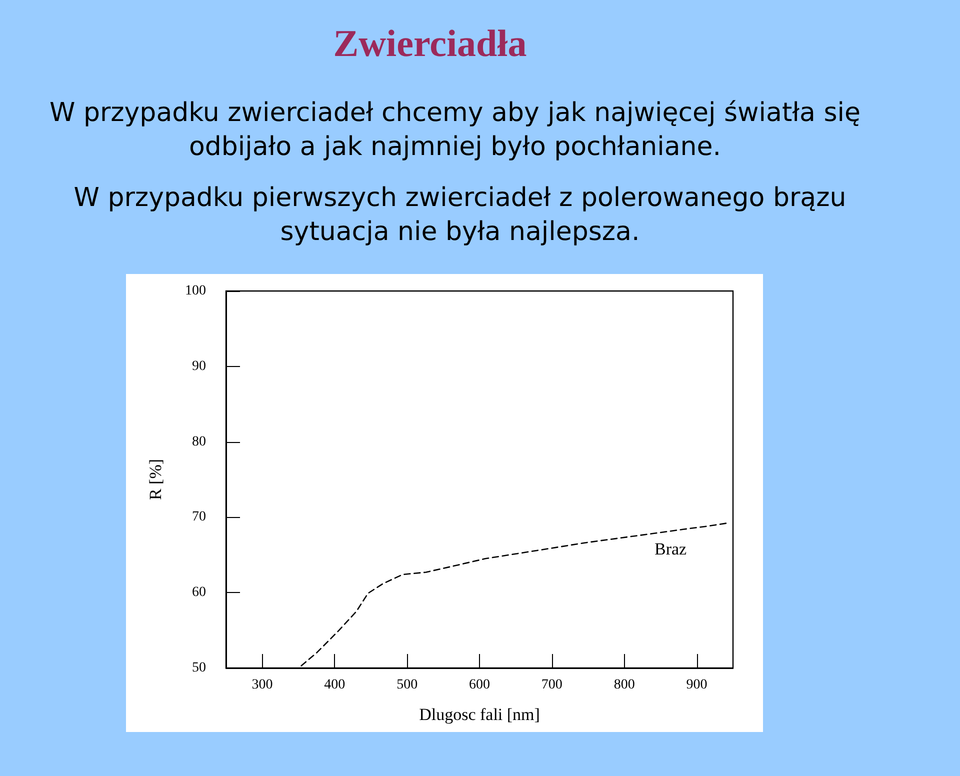  Describe the element at coordinates (479, 714) in the screenshot. I see `x-axis-title: Dlugosc fali [nm]` at that location.